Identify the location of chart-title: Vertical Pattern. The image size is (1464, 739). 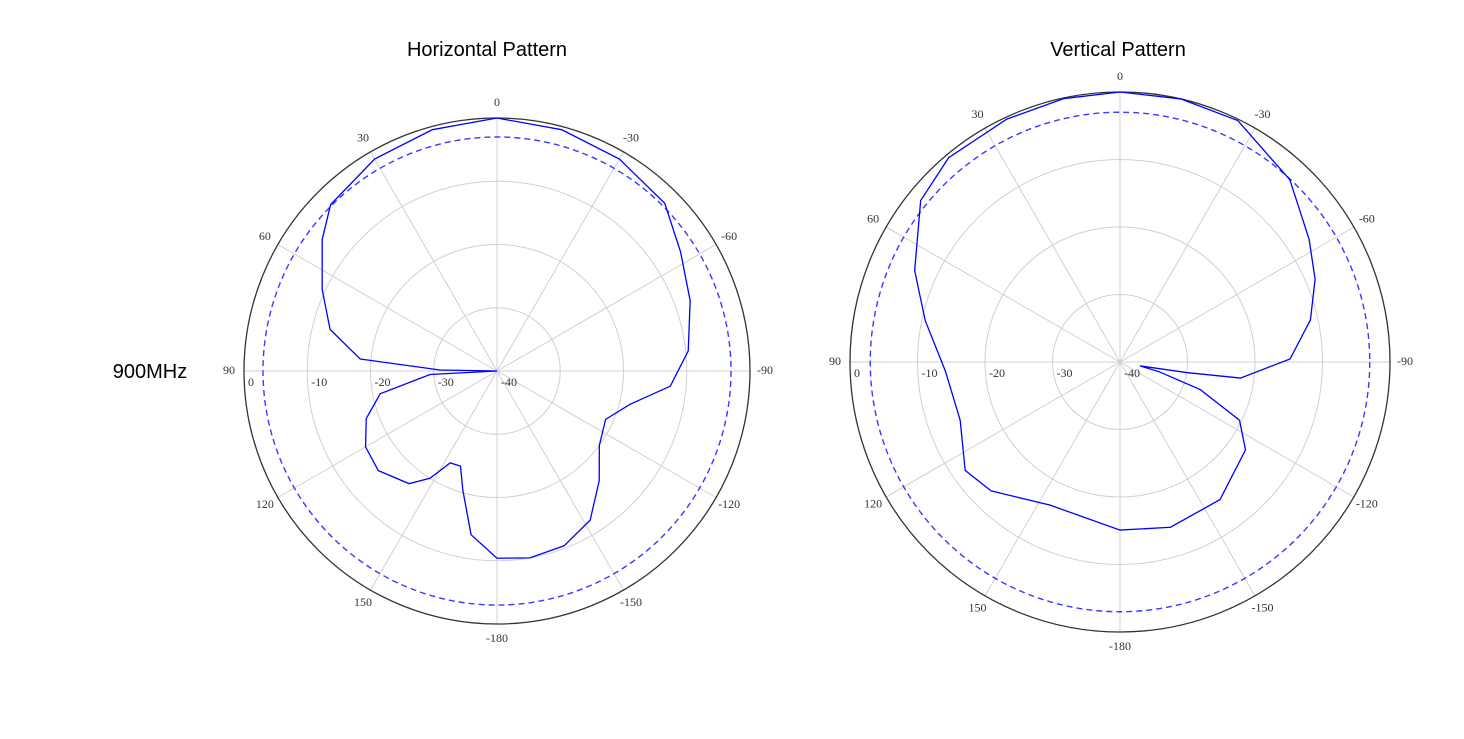
(1118, 50).